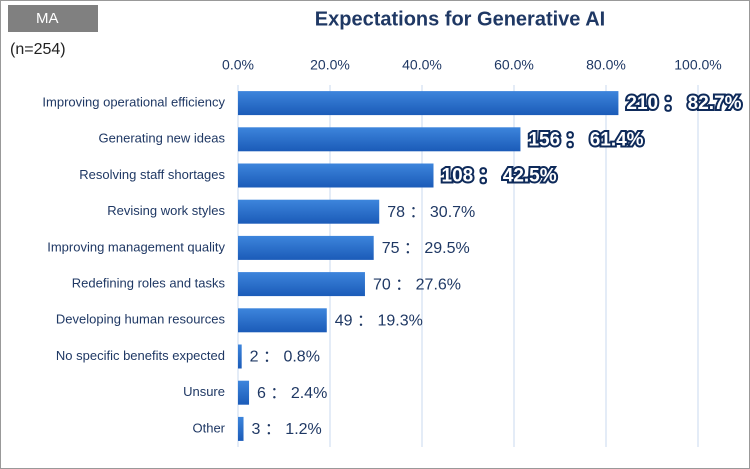  What do you see at coordinates (285, 357) in the screenshot?
I see `value-label: 2 ： 0.8%` at bounding box center [285, 357].